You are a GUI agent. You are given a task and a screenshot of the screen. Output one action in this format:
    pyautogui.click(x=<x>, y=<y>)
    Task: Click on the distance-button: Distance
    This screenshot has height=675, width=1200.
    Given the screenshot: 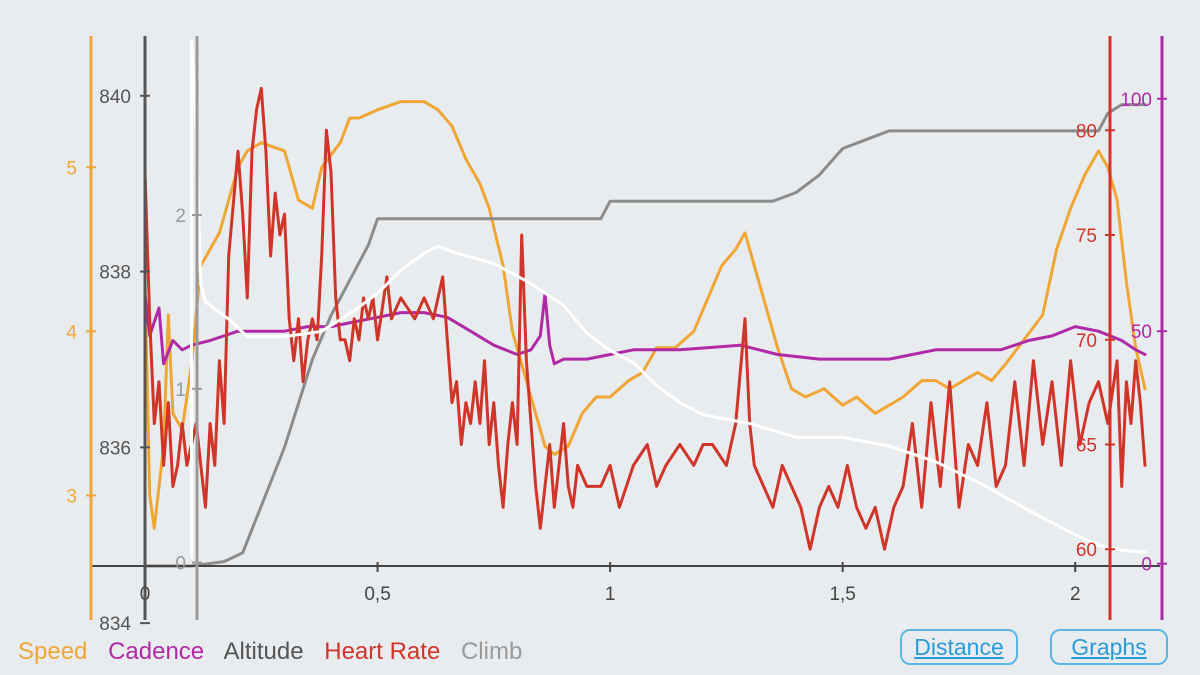 What is the action you would take?
    pyautogui.click(x=959, y=647)
    